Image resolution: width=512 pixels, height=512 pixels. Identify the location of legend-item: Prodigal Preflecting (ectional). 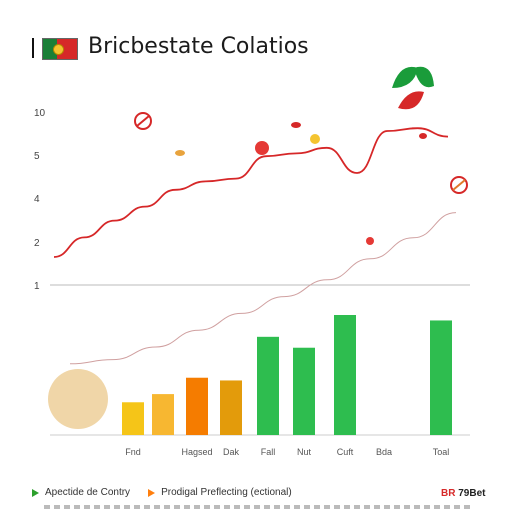
(220, 492).